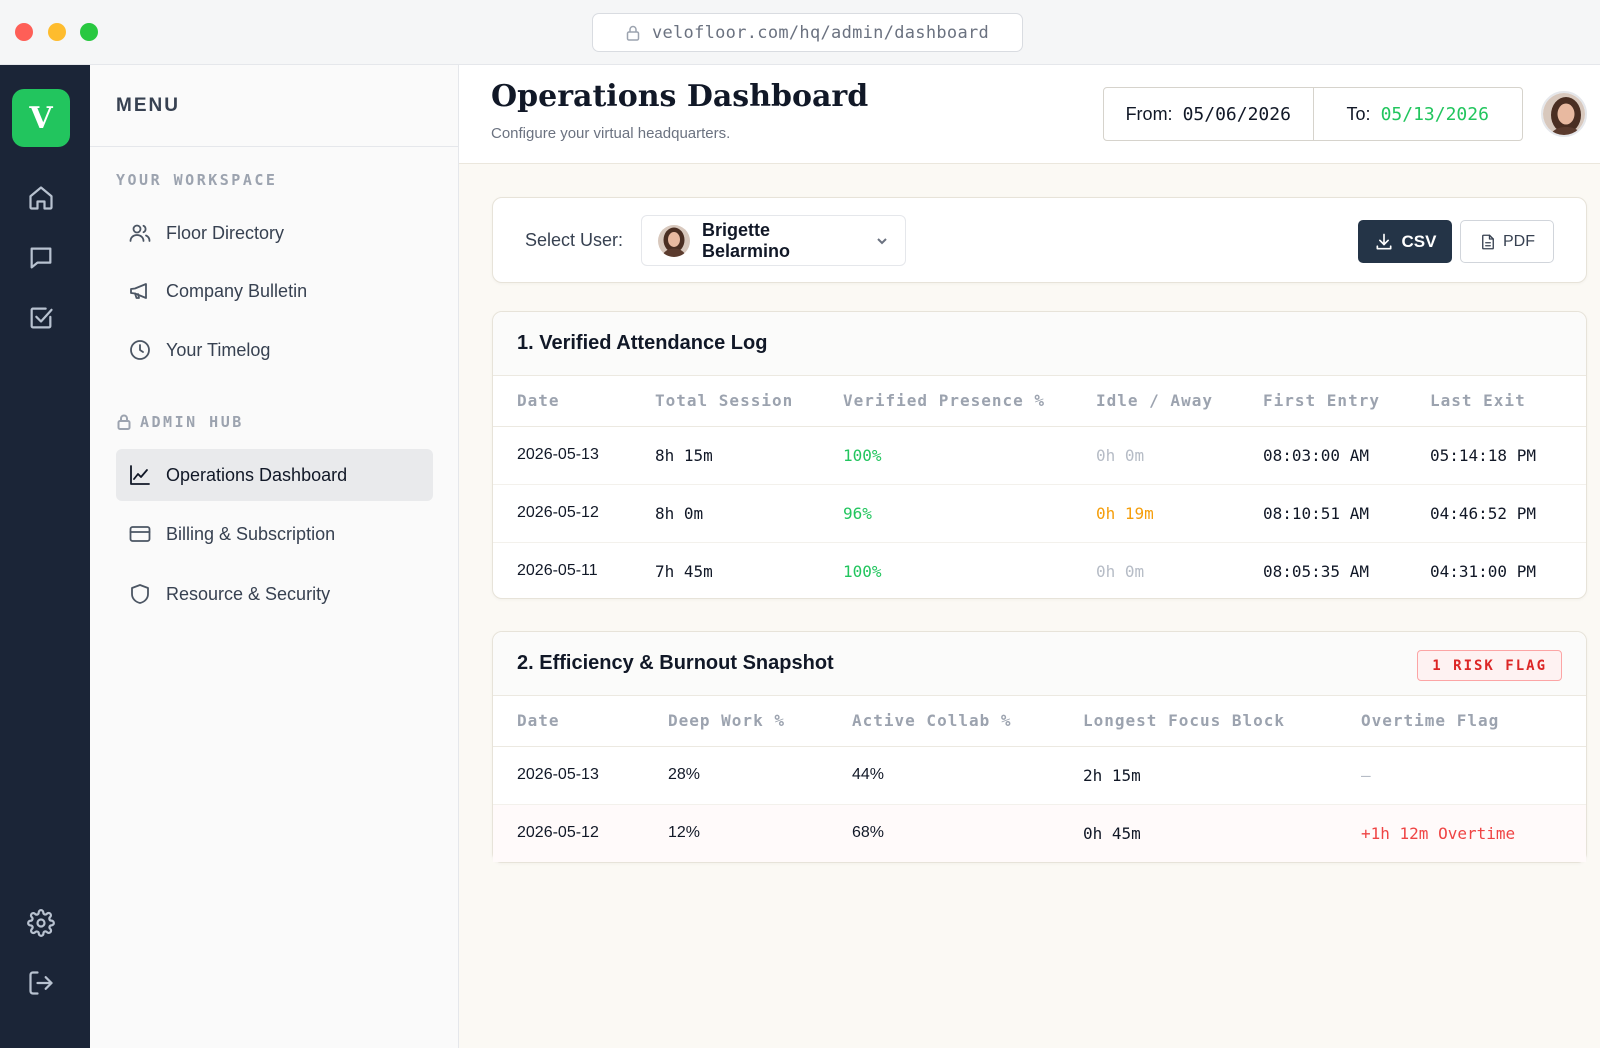  I want to click on sidebar-item-label: Operations Dashboard, so click(257, 474).